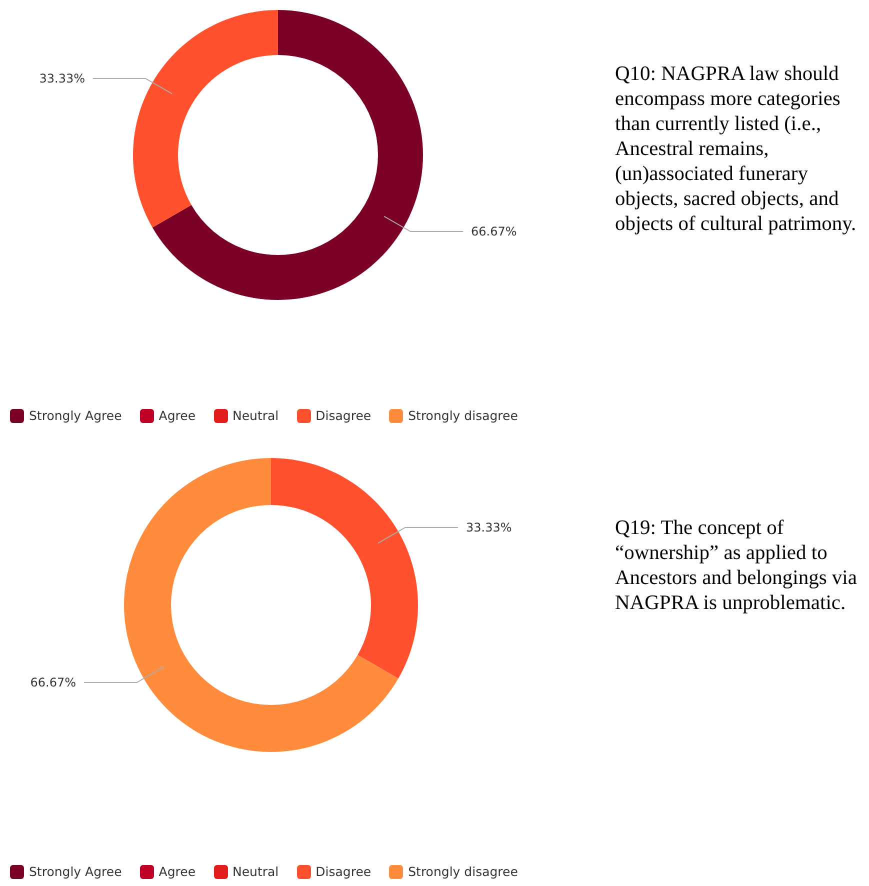  Describe the element at coordinates (736, 149) in the screenshot. I see `text: Q10: NAGPRA law should encompass more categories than currently listed (i.e., Ancestral remains, (un)associated funerary objects, sacred objects, and objects of cultural patrimony.` at that location.